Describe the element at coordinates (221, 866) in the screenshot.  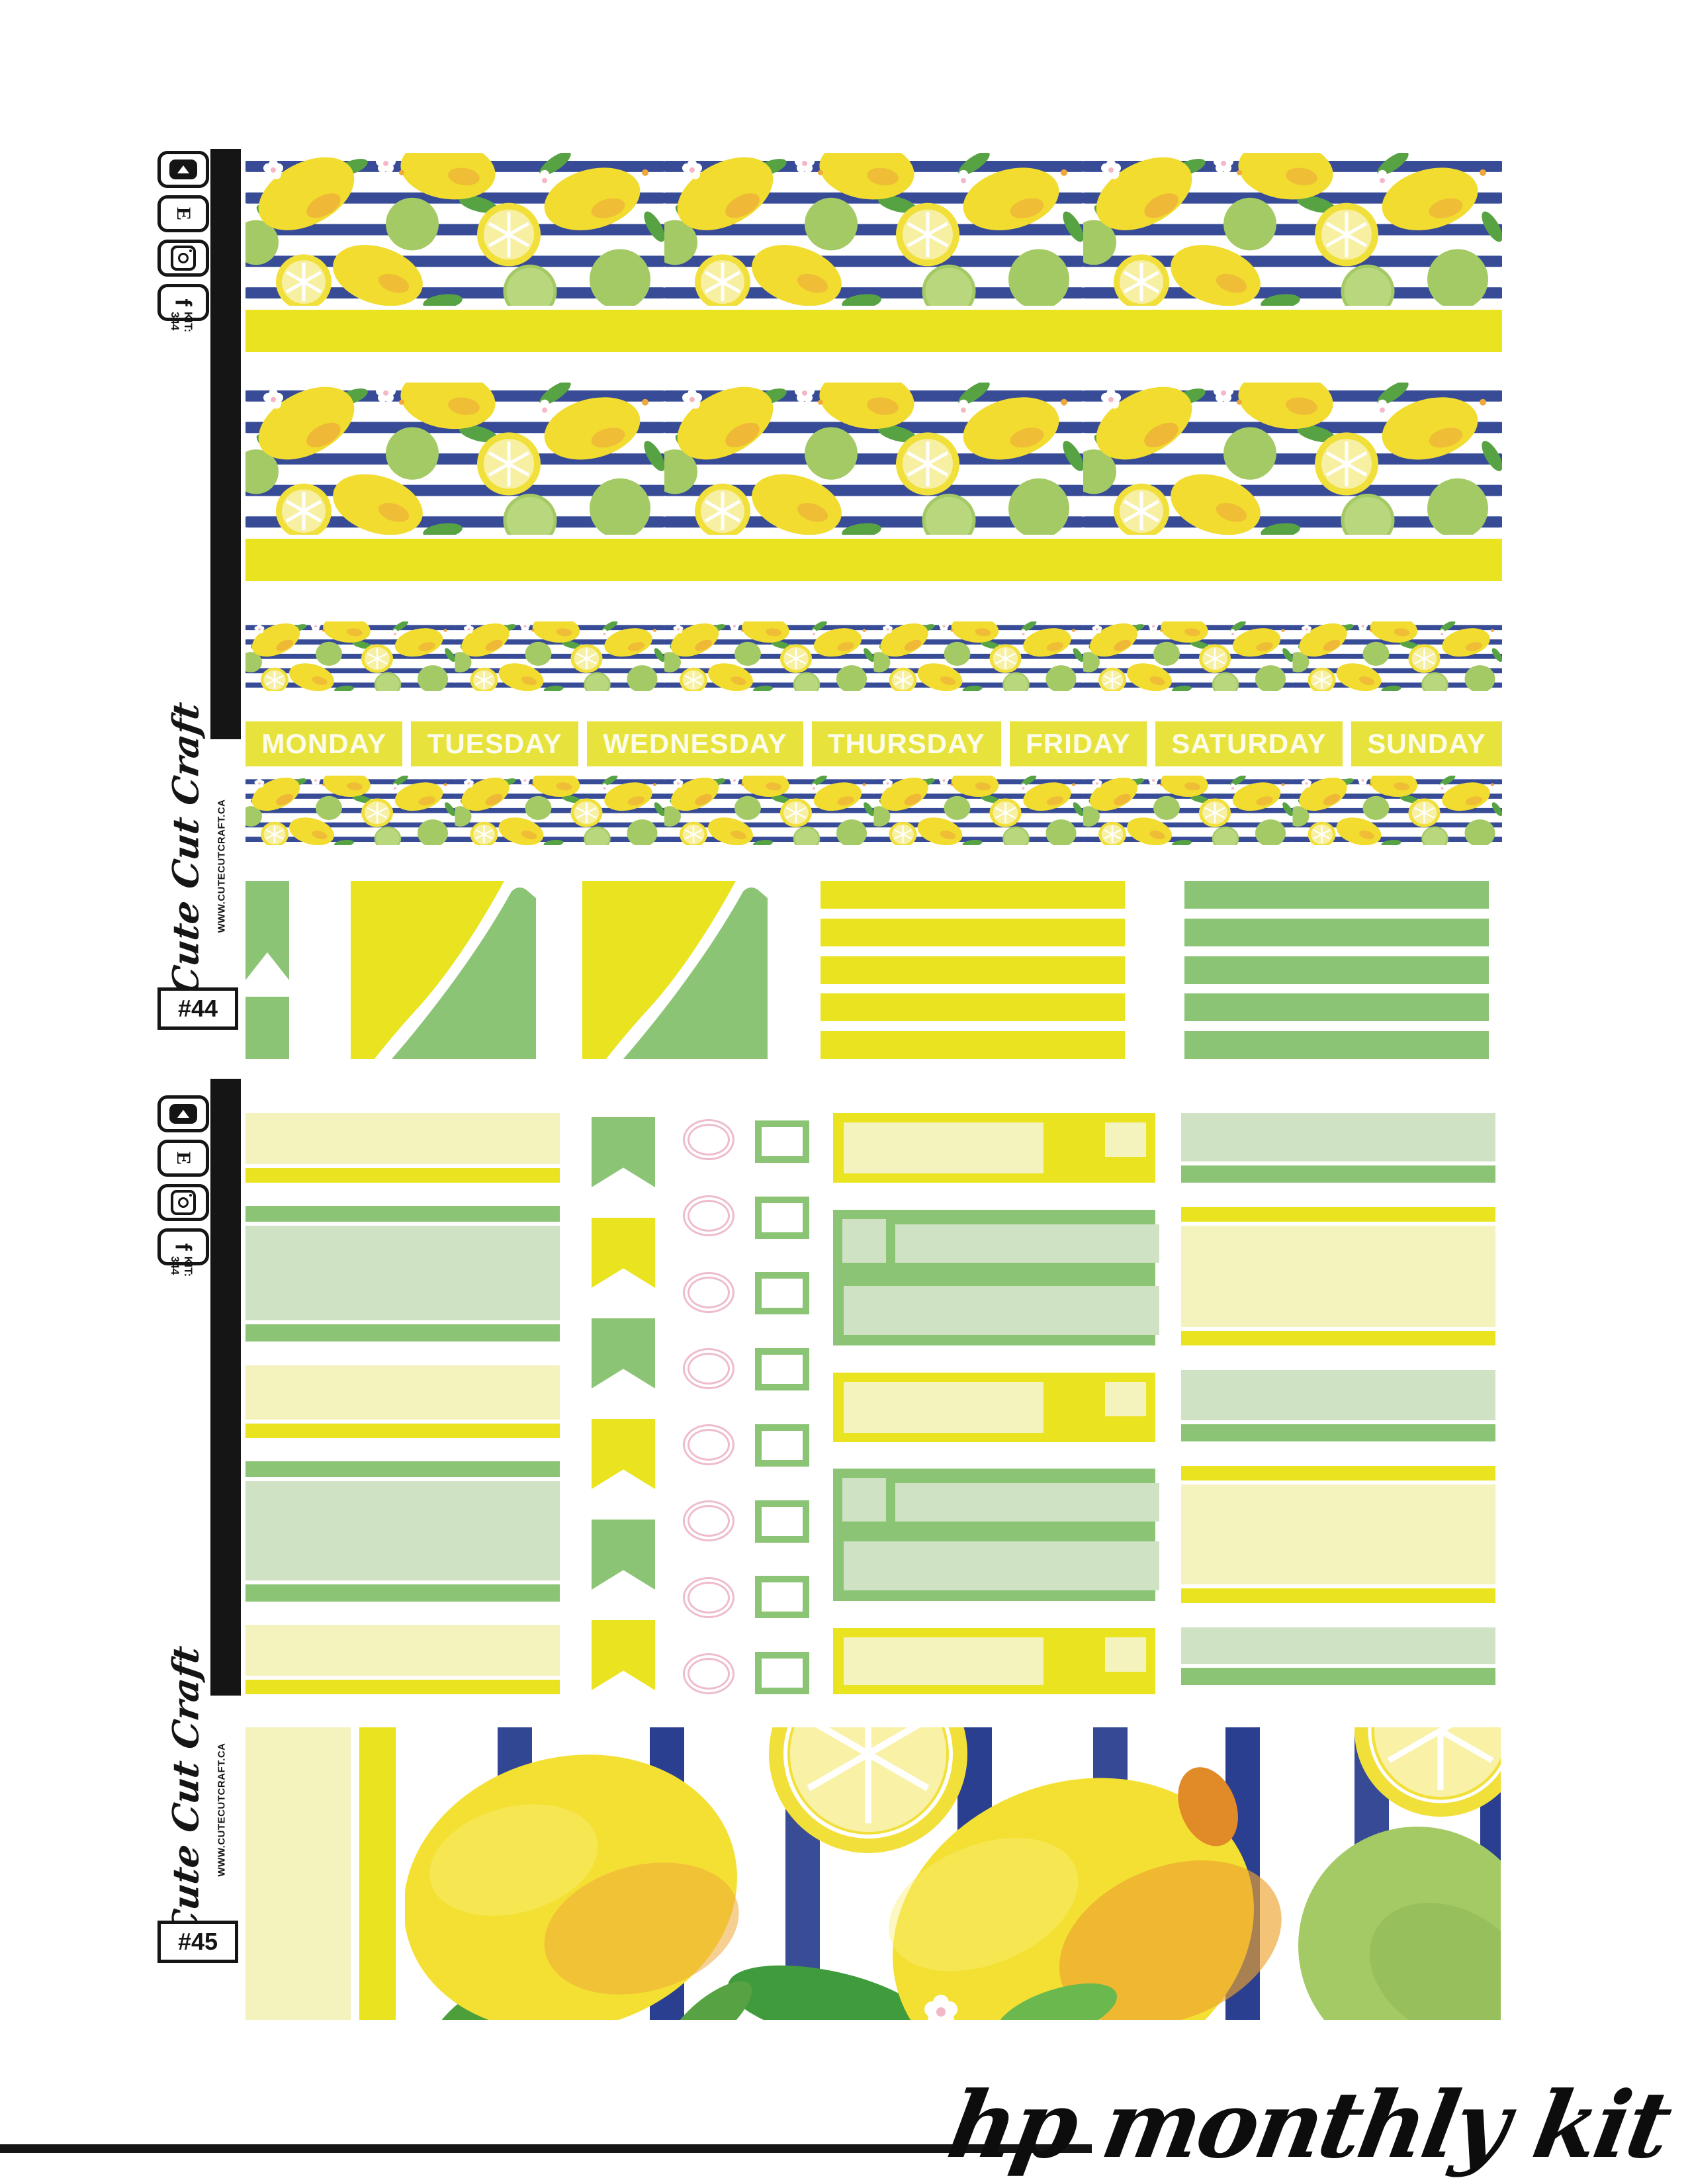
I see `brand-url-sheet44: WWW.CUTECUTCRAFT.CA` at that location.